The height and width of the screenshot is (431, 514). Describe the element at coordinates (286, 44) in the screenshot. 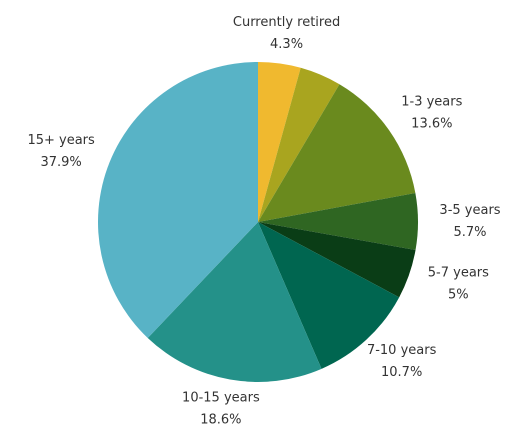

I see `slice-value-label: 4.3%` at that location.